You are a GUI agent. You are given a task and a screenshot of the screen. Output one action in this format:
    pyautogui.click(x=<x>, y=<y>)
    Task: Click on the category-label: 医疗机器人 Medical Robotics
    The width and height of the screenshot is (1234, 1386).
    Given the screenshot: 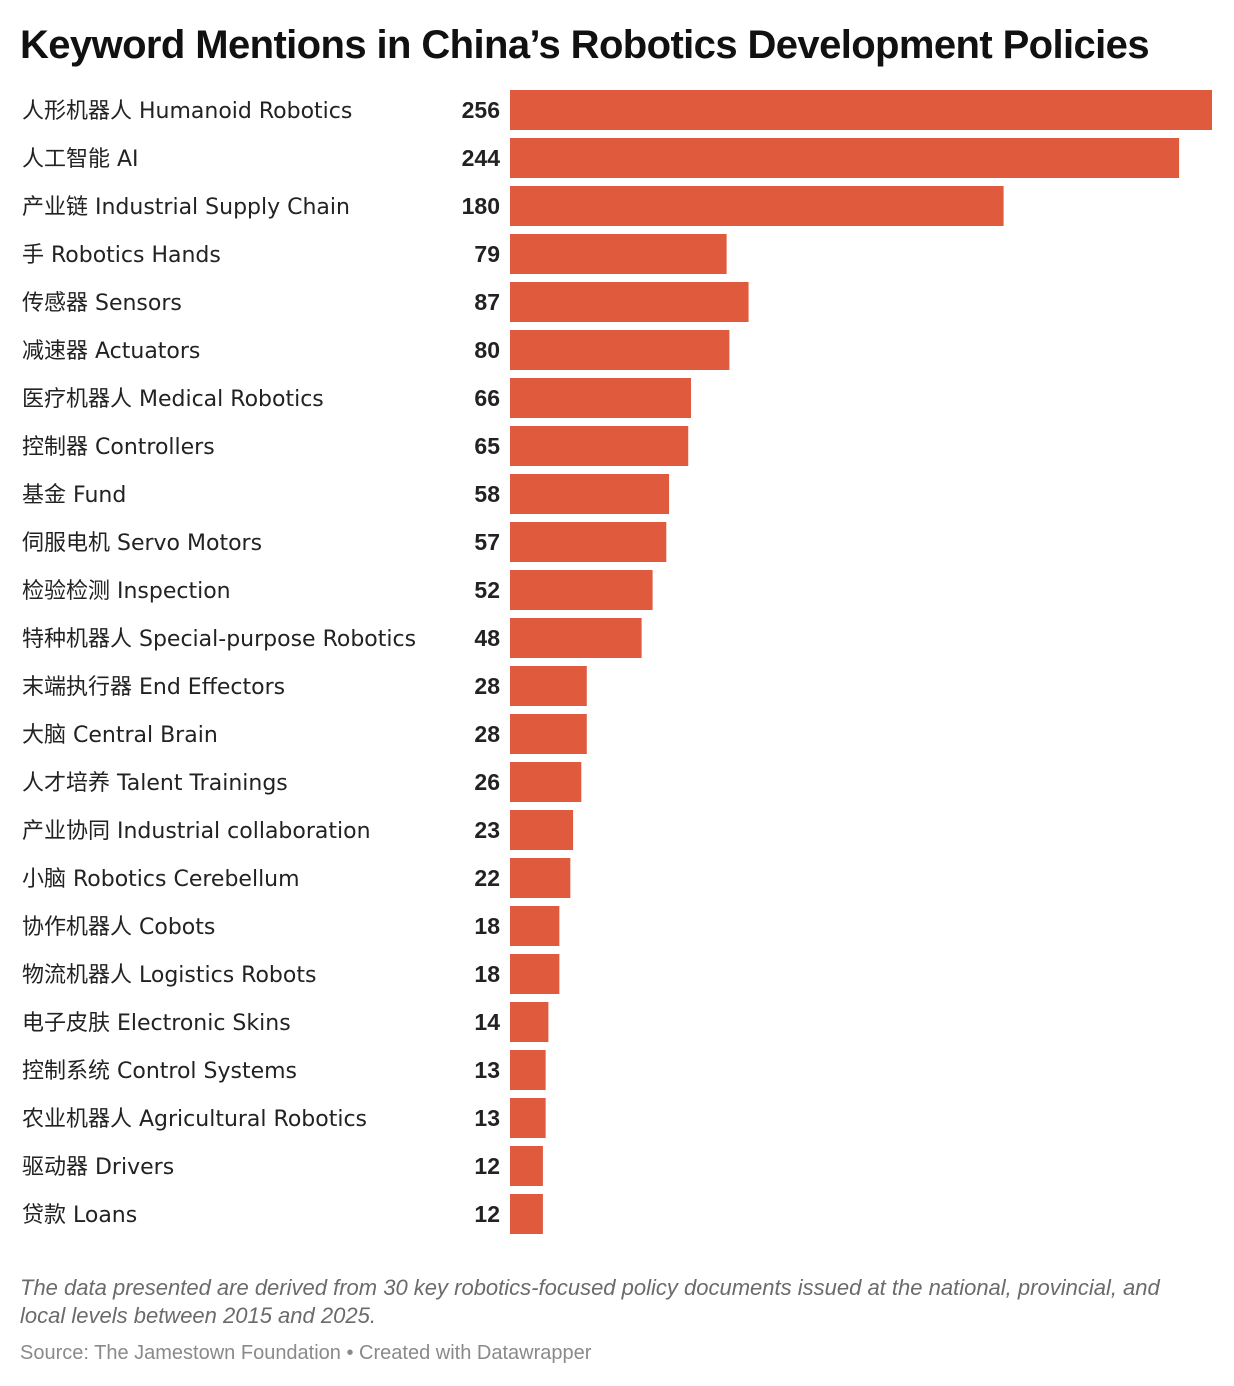 What is the action you would take?
    pyautogui.click(x=173, y=399)
    